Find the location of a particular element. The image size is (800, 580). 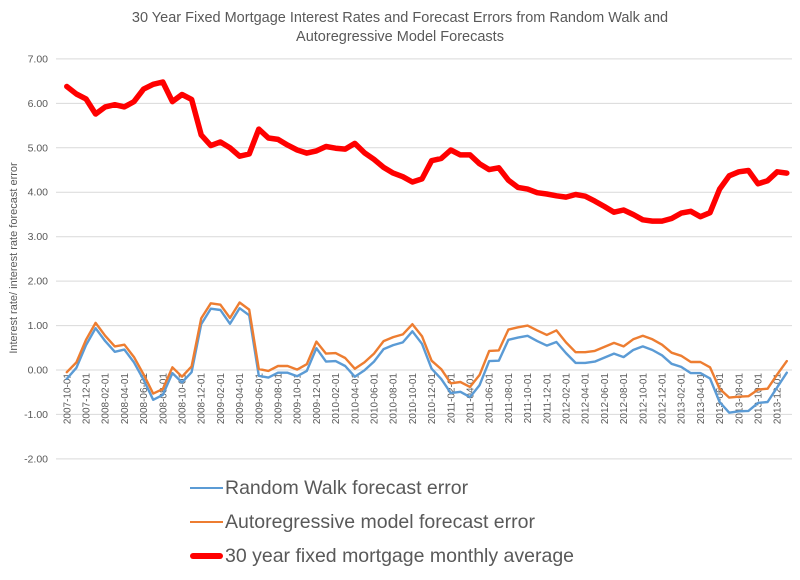

x-tick-label: 2008-04-01 is located at coordinates (125, 399).